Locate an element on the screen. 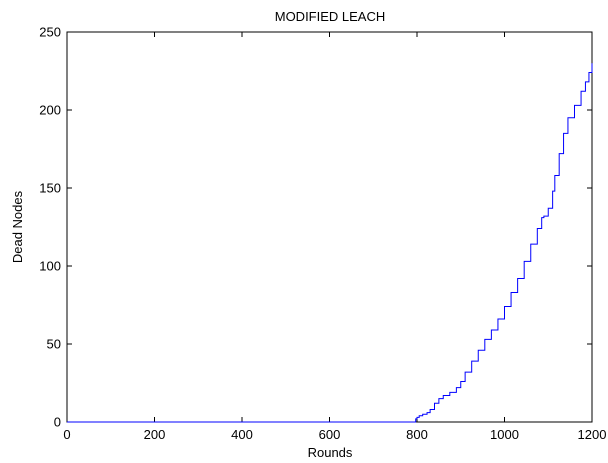 Image resolution: width=608 pixels, height=463 pixels. x-tick-label-4: 800 is located at coordinates (417, 434).